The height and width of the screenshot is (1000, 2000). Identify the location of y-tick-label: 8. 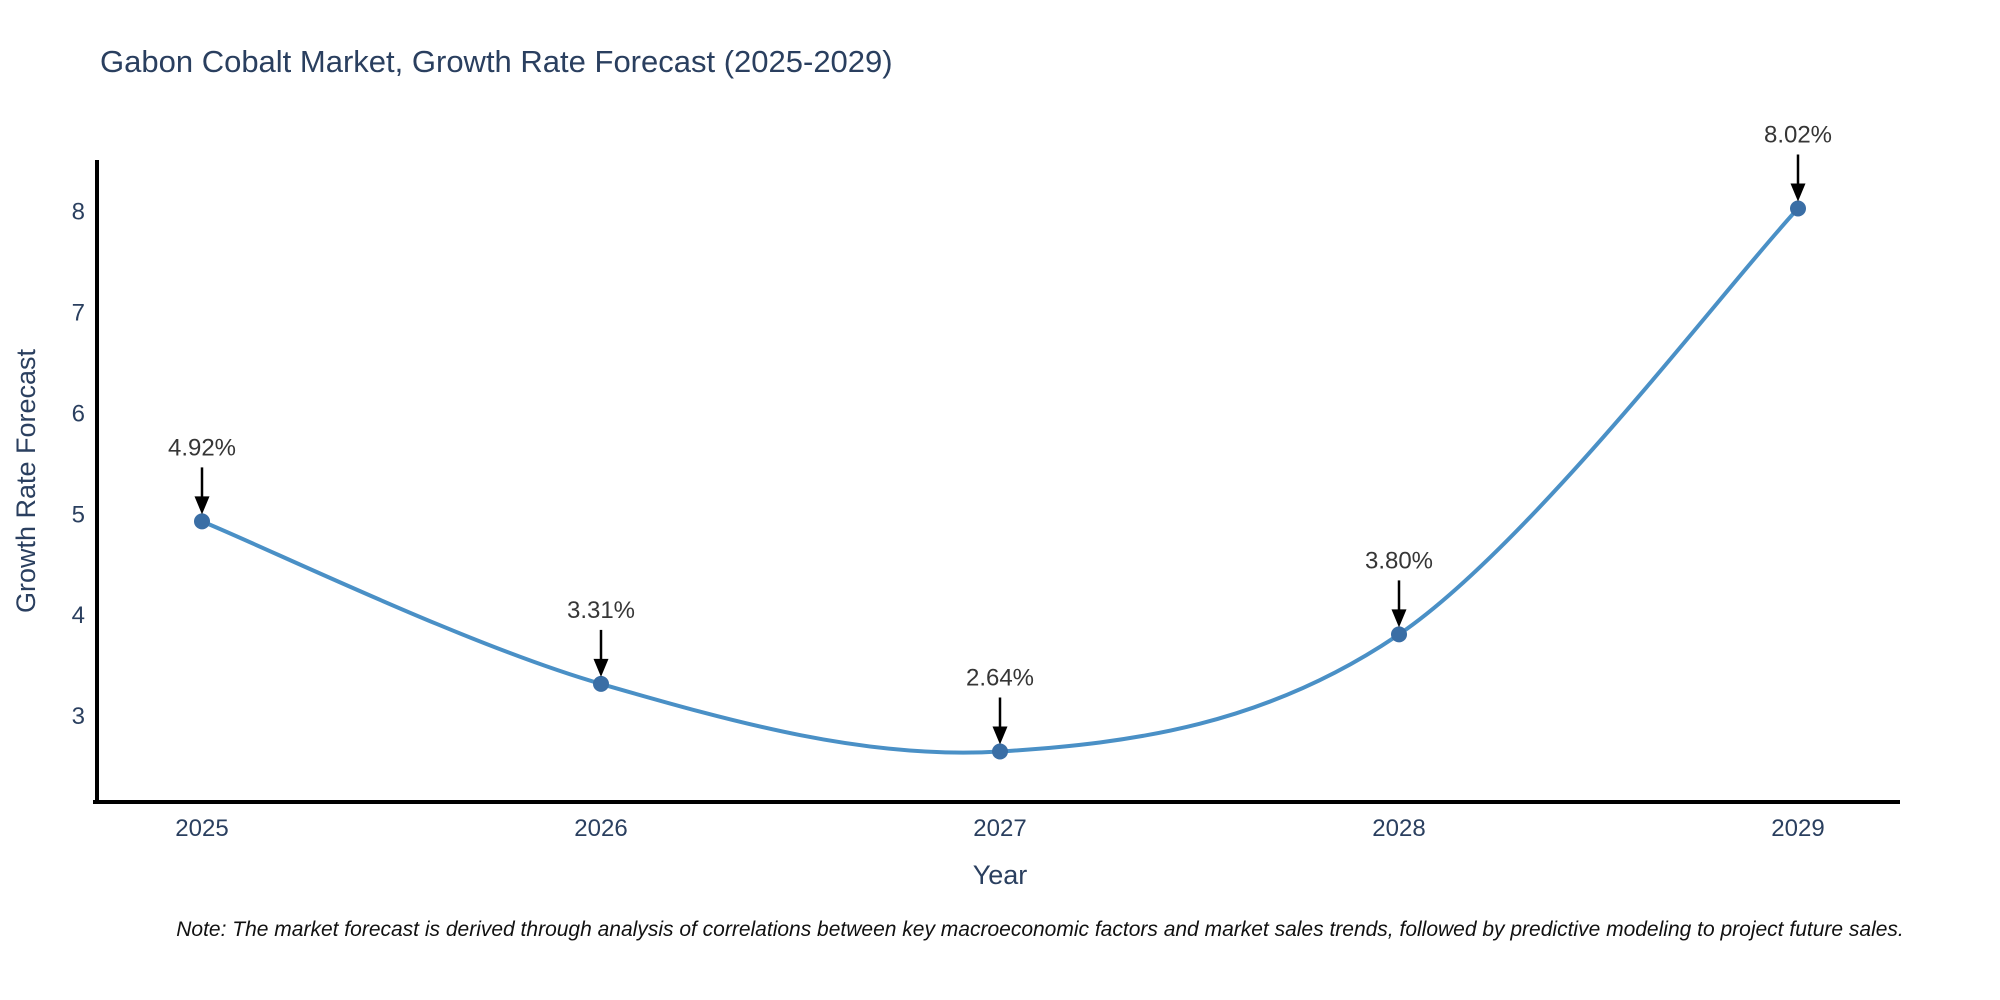
(78, 211).